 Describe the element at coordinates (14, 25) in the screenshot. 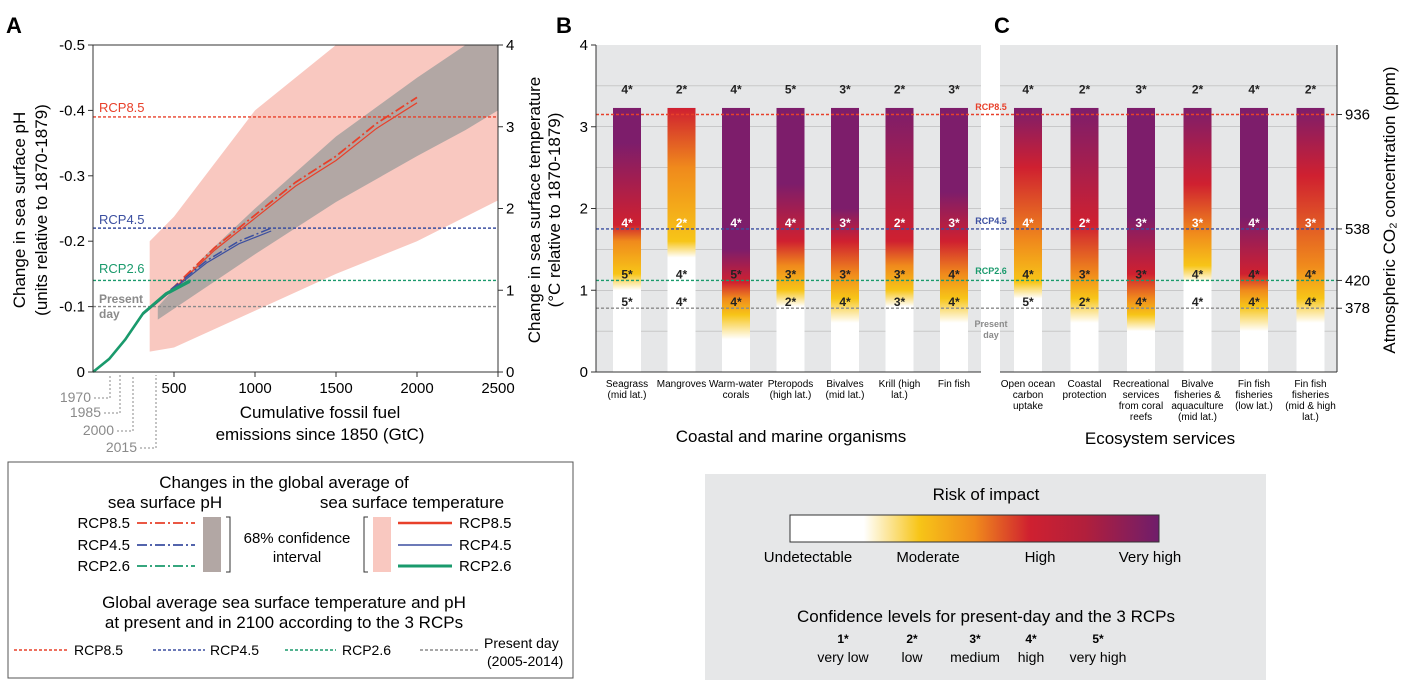

I see `panel-a-letter: A` at that location.